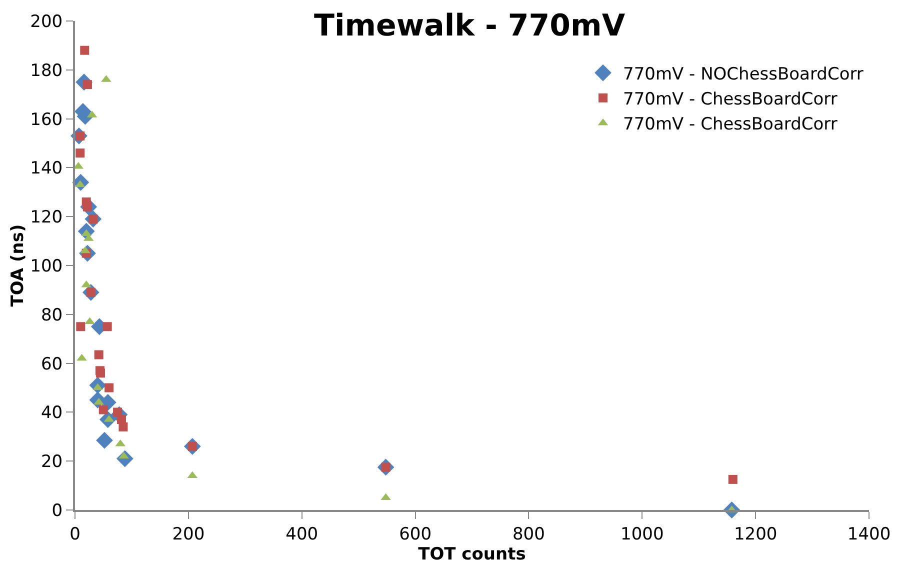 The width and height of the screenshot is (903, 570). Describe the element at coordinates (46, 266) in the screenshot. I see `y-tick-label: 100` at that location.